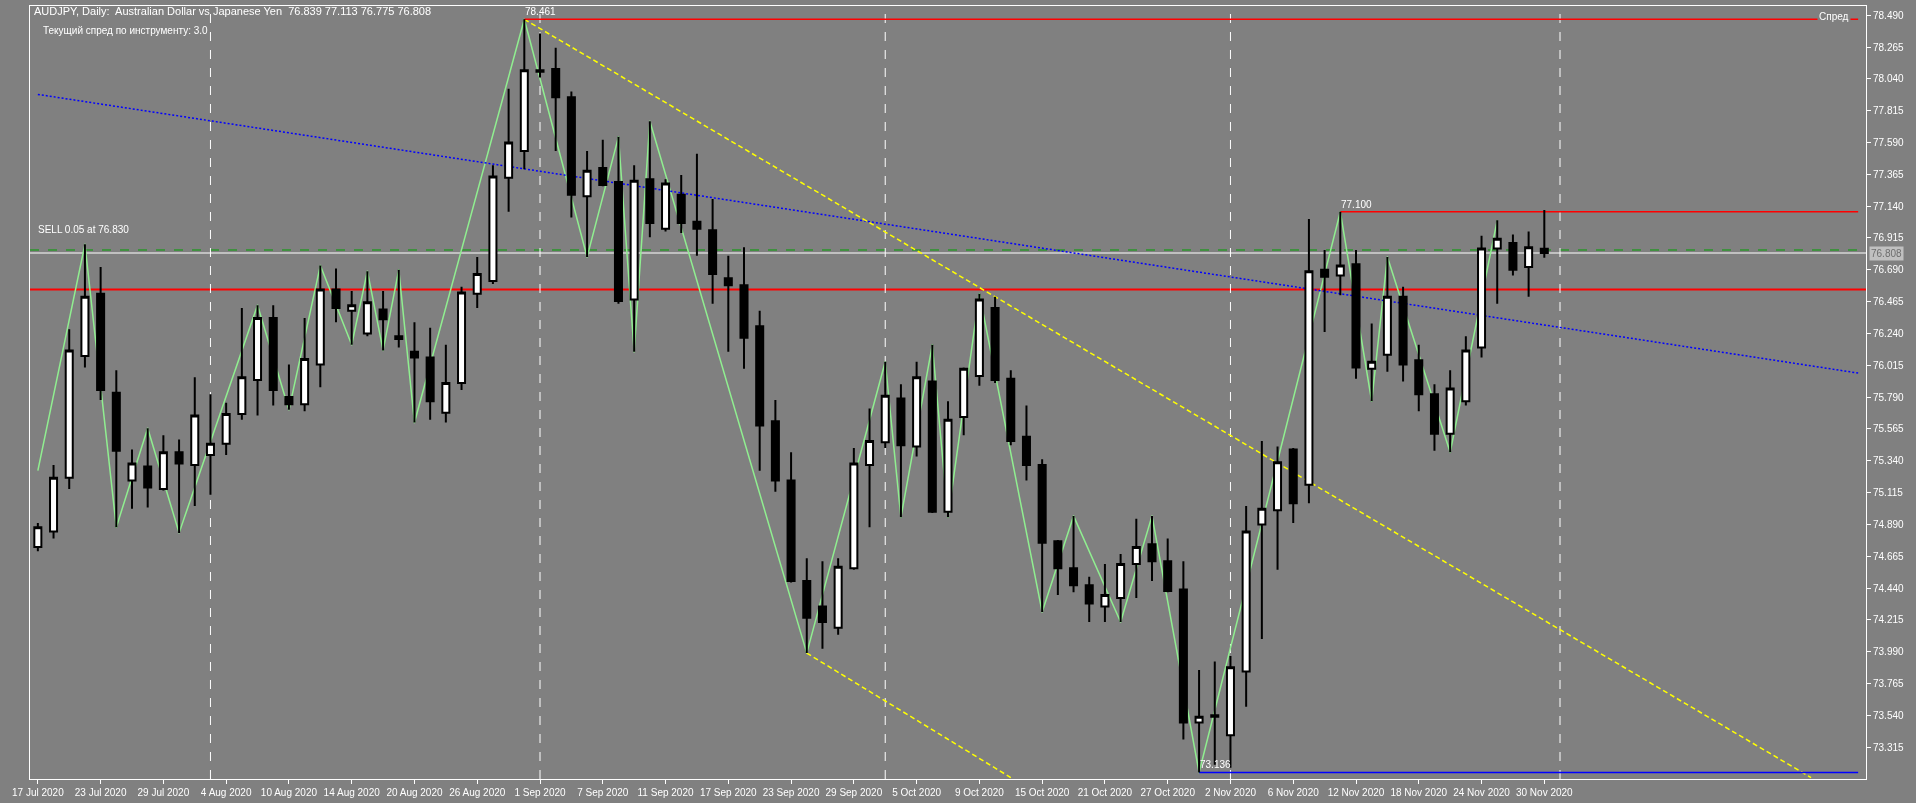  I want to click on y-tick-label: 77.590, so click(1889, 142).